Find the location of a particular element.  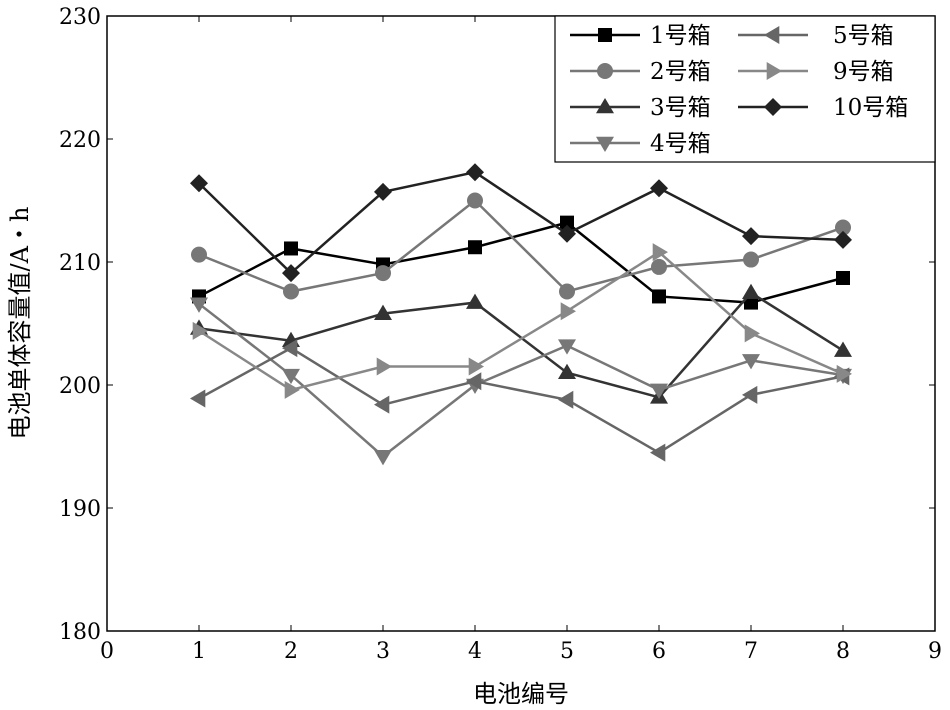

y-tick-label: 180 is located at coordinates (80, 632).